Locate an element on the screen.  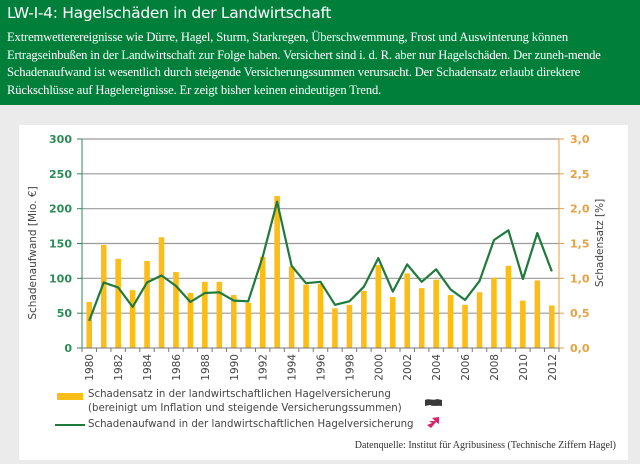
bar-1996 is located at coordinates (320, 315).